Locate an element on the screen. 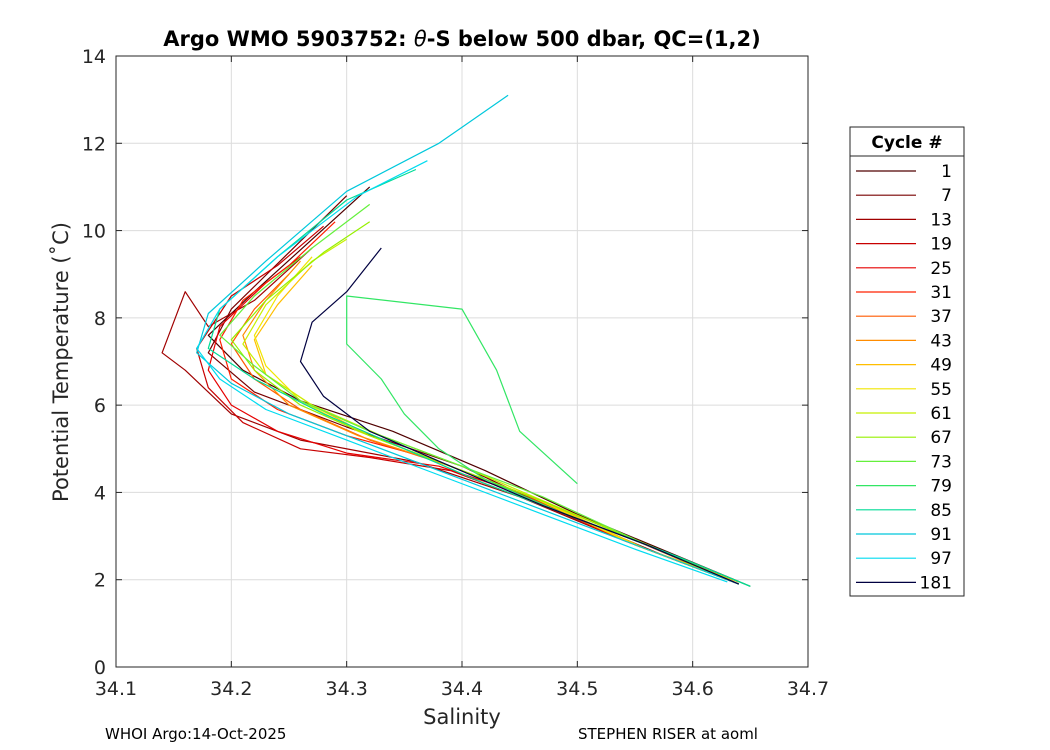  chart-title-theta: θ is located at coordinates (420, 39).